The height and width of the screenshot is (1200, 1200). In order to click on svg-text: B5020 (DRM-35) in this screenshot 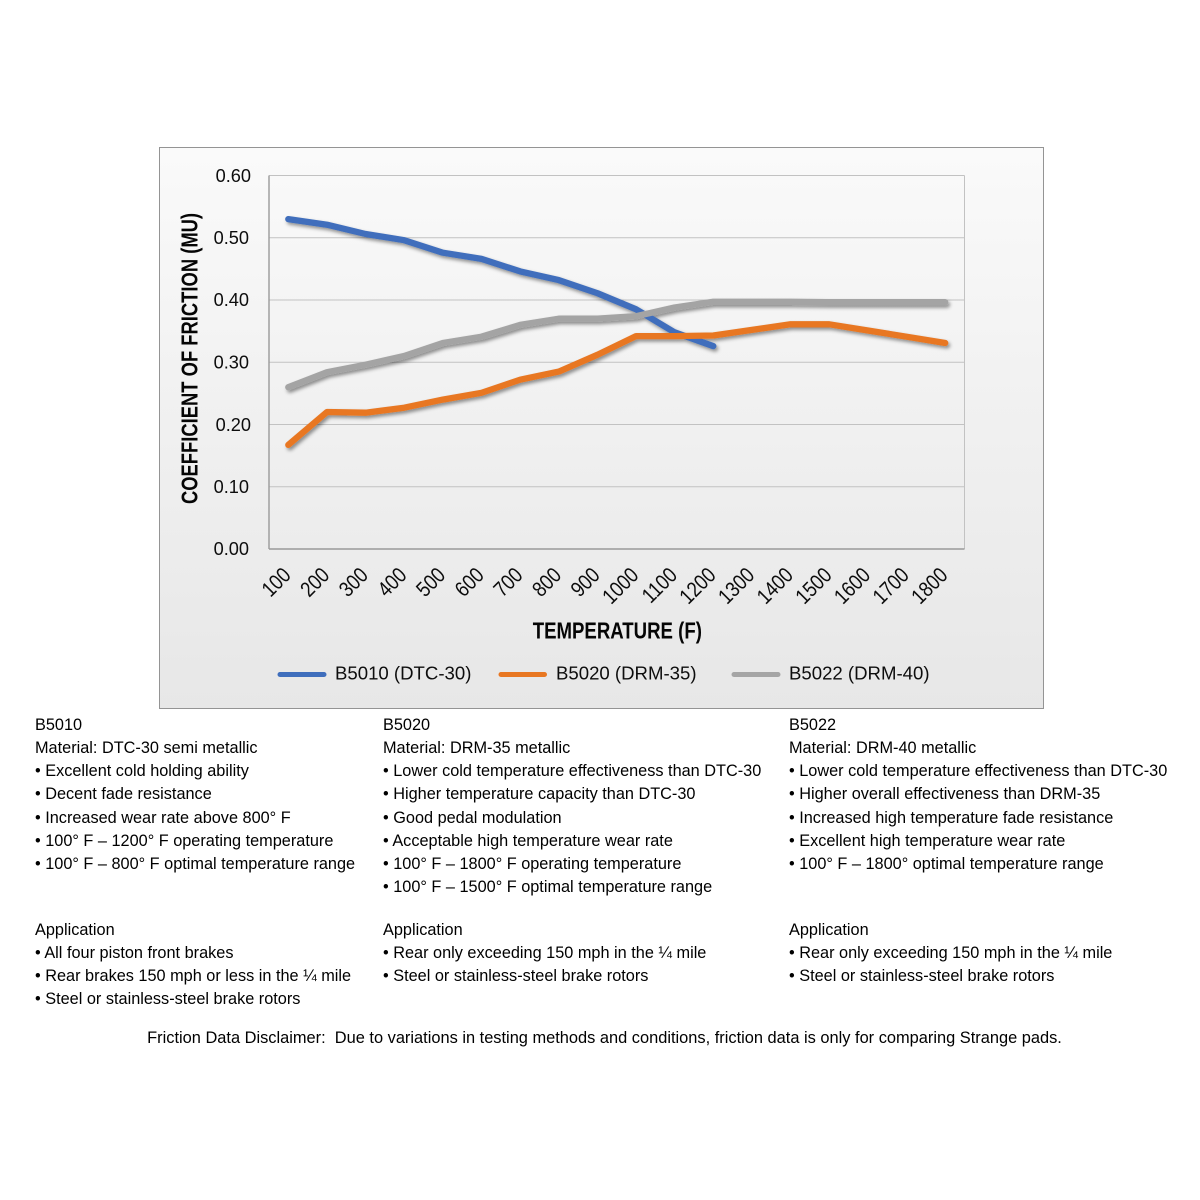, I will do `click(626, 673)`.